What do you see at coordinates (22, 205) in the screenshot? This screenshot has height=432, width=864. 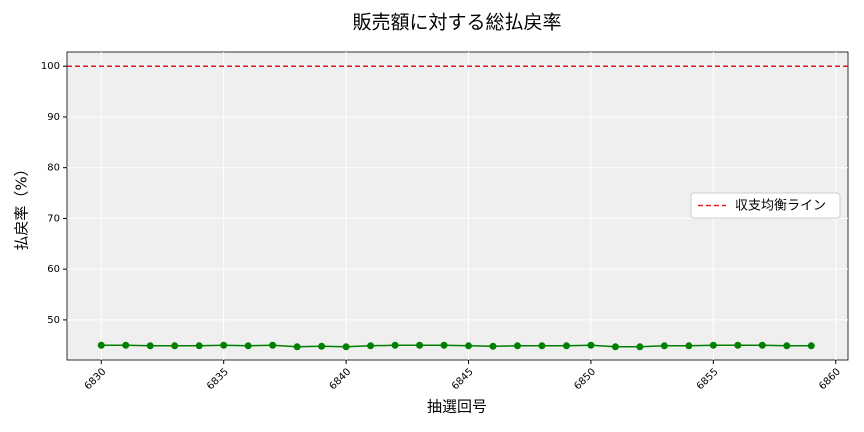 I see `y-axis-label: 払戻率（%）` at bounding box center [22, 205].